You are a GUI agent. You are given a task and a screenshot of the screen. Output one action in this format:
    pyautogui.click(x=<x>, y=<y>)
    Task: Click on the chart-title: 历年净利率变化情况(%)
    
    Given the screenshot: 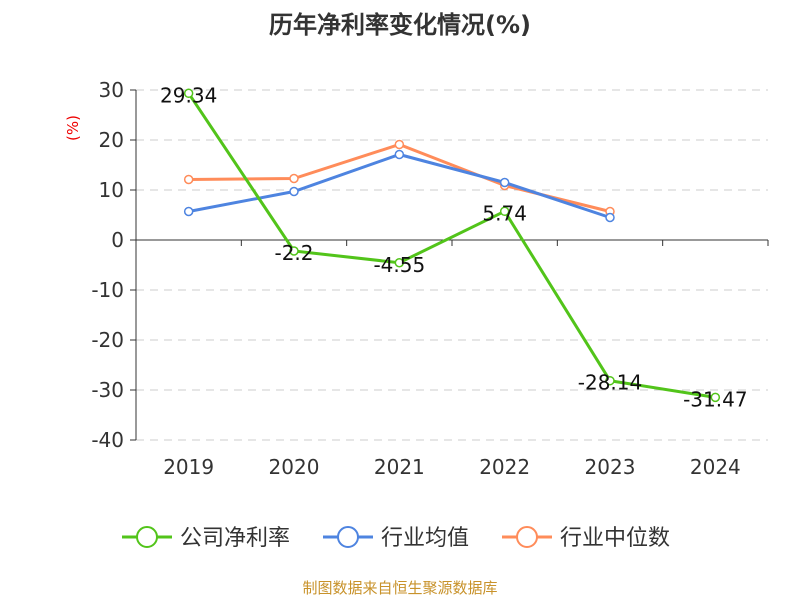 What is the action you would take?
    pyautogui.click(x=400, y=25)
    